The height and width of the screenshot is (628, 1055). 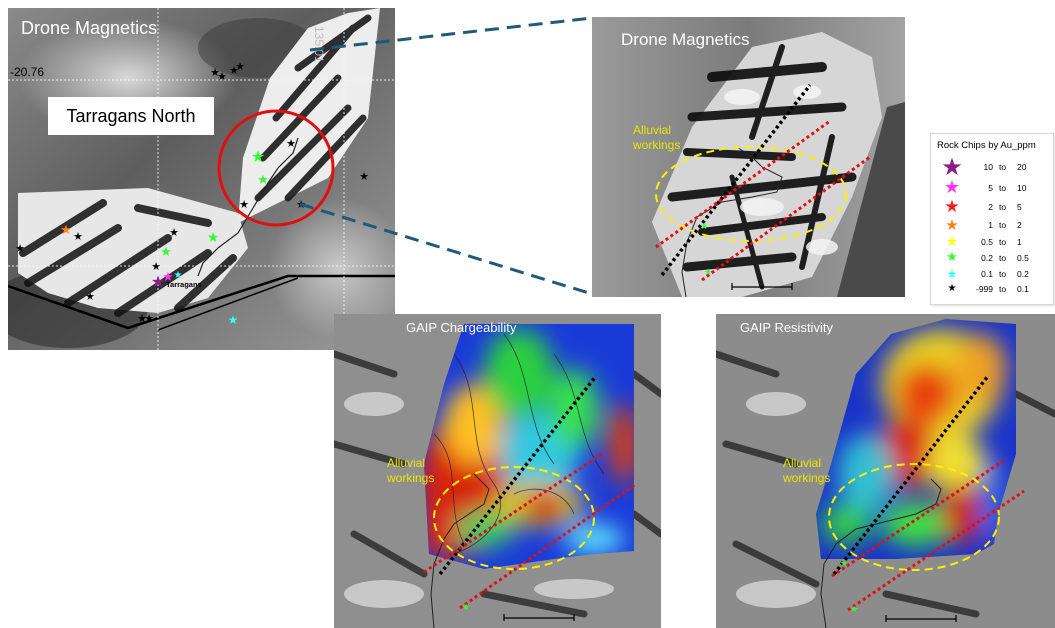 I want to click on magnetics-title: Drone Magnetics, so click(x=685, y=39).